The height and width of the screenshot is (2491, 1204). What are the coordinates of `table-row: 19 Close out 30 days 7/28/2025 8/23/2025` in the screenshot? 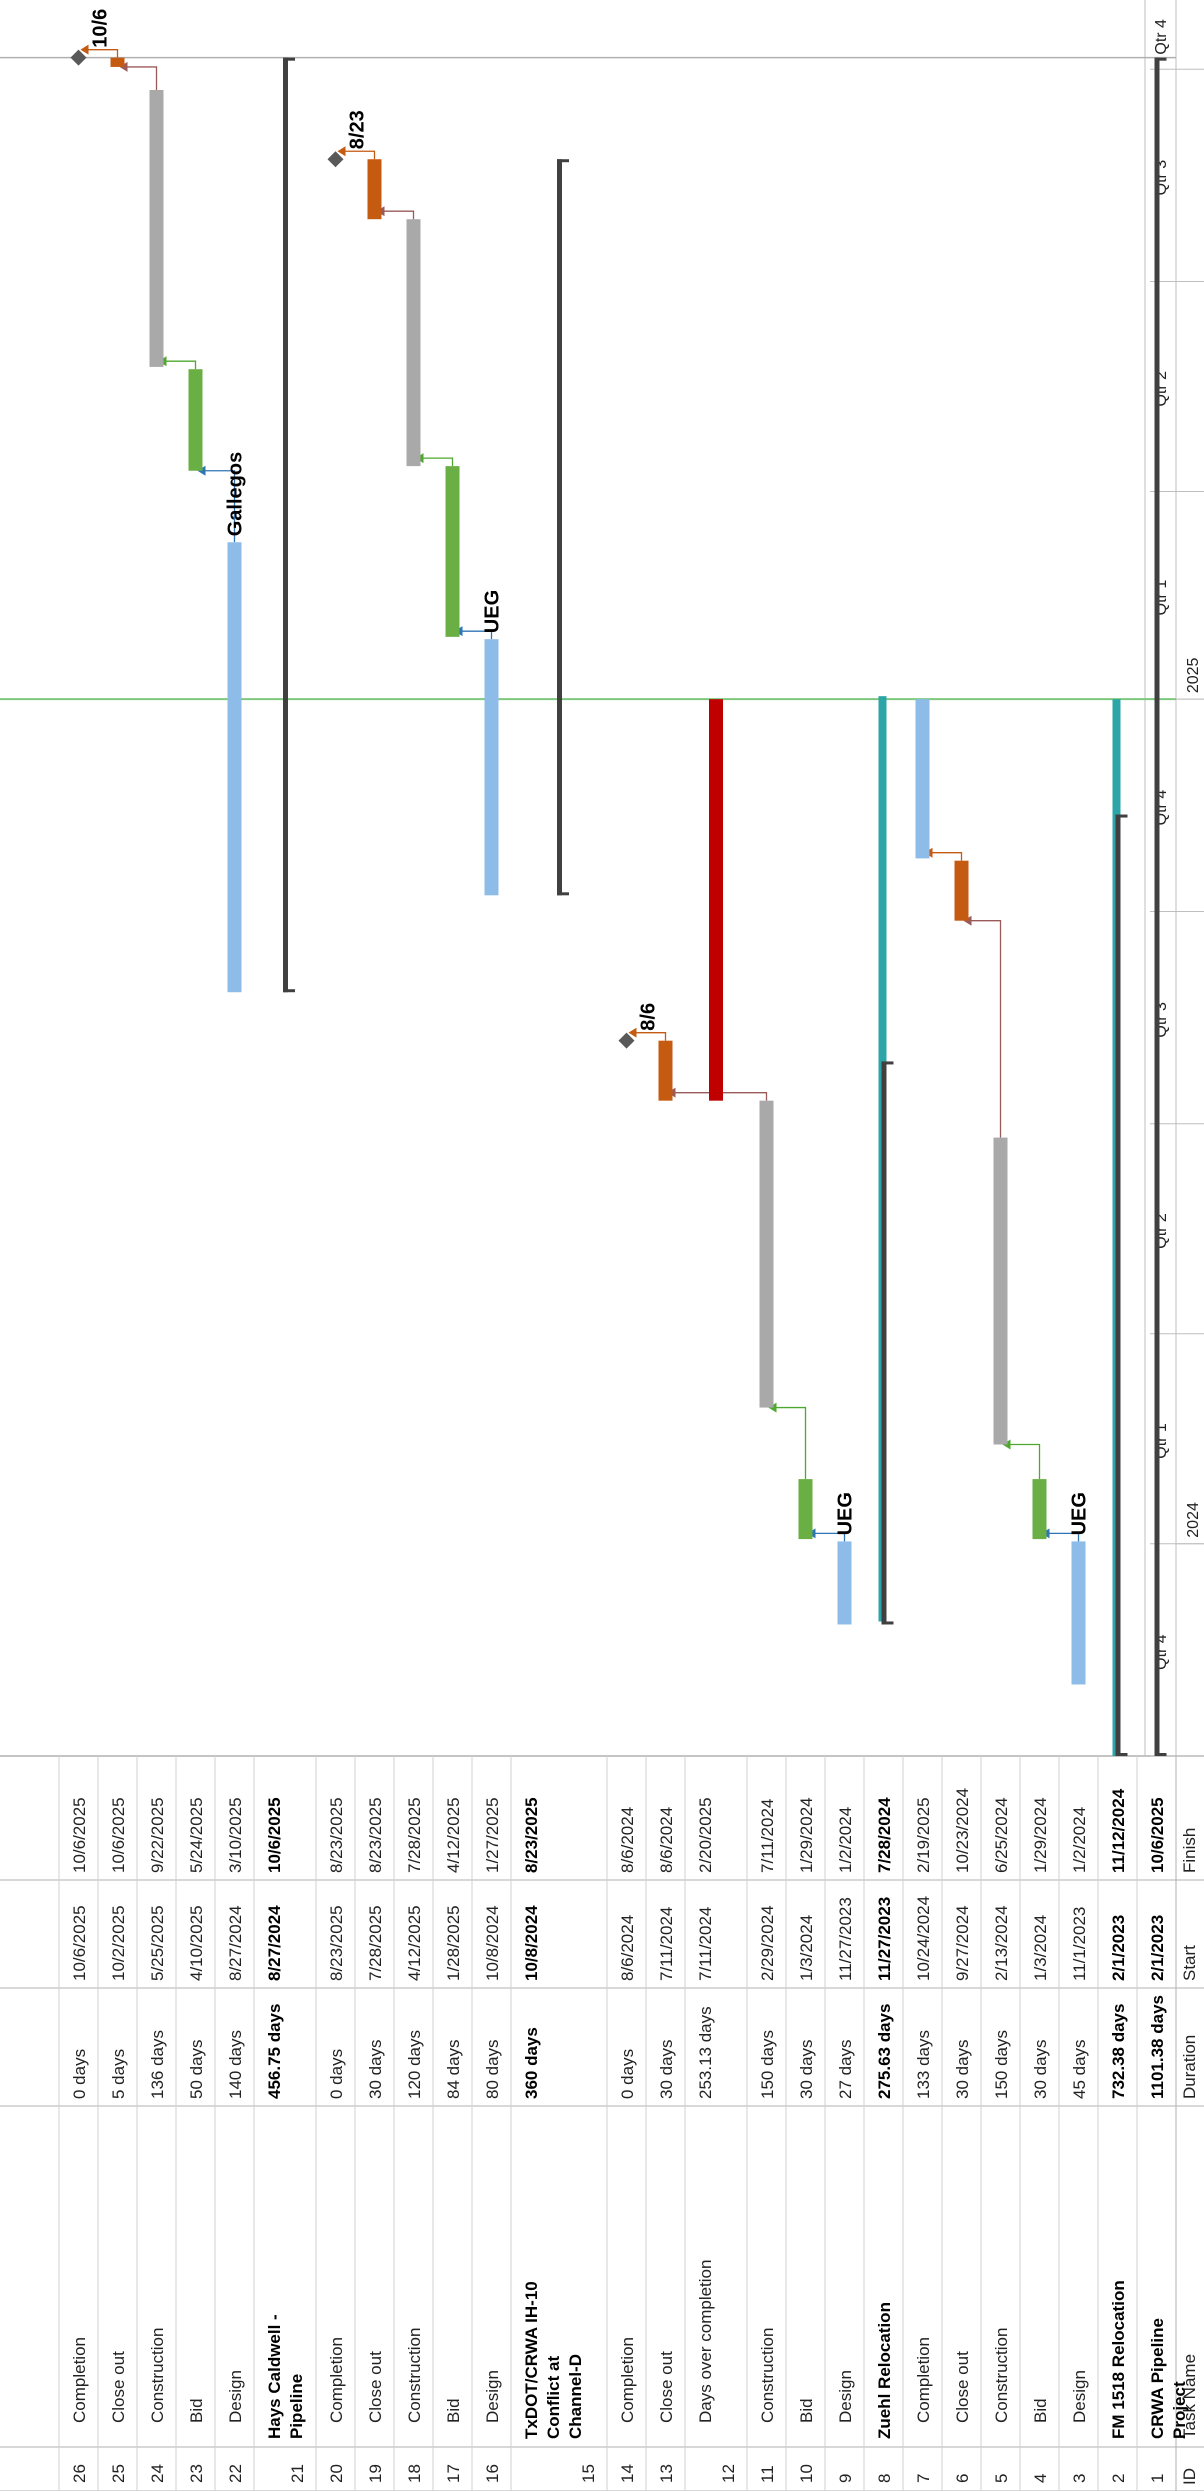 It's located at (375, 2140).